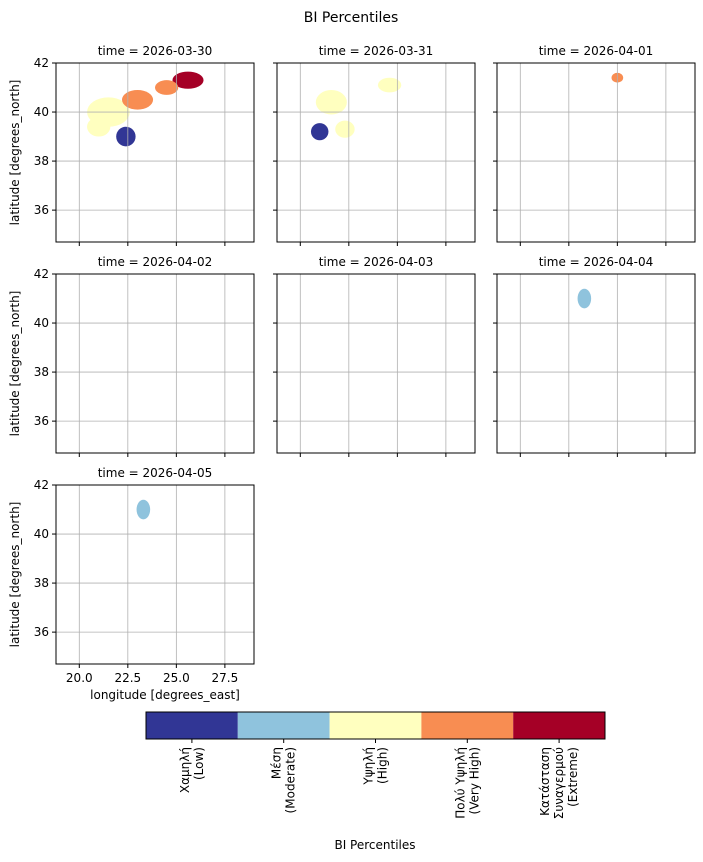 The height and width of the screenshot is (862, 703). I want to click on panel-title: time = 2026-04-04, so click(596, 262).